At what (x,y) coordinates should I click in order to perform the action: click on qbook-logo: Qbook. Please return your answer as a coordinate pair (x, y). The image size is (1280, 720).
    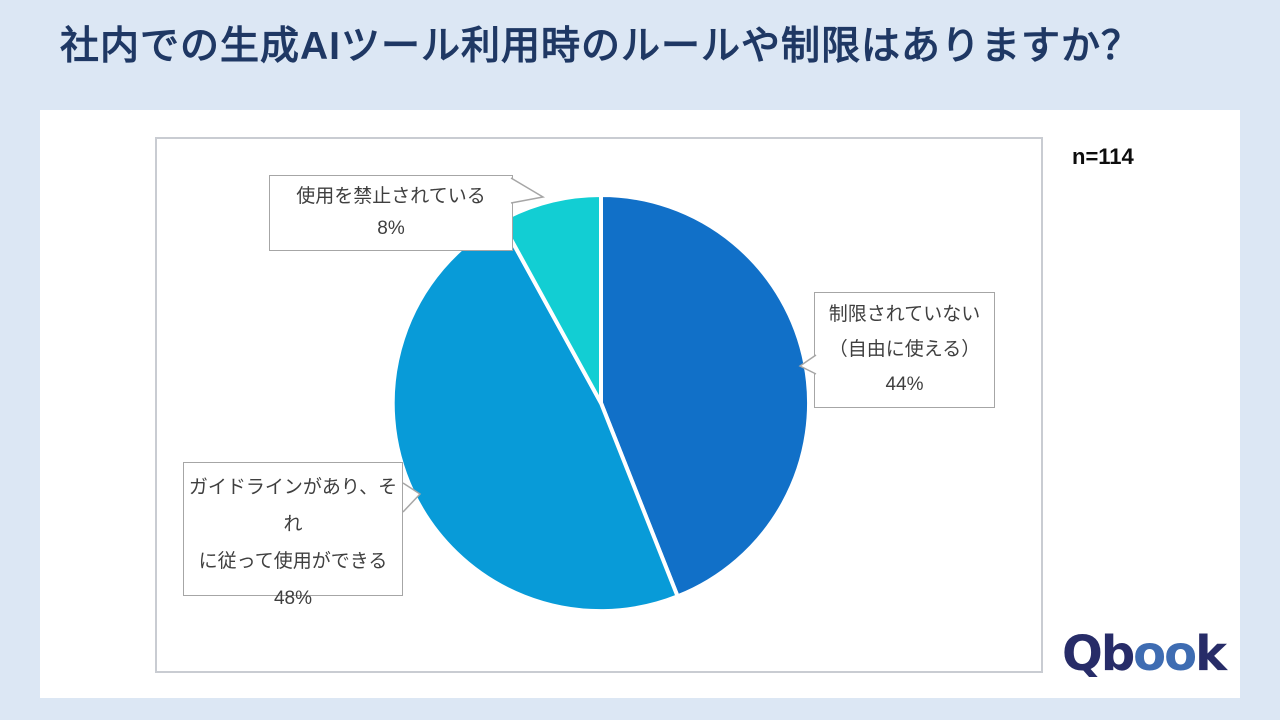
    Looking at the image, I should click on (1144, 654).